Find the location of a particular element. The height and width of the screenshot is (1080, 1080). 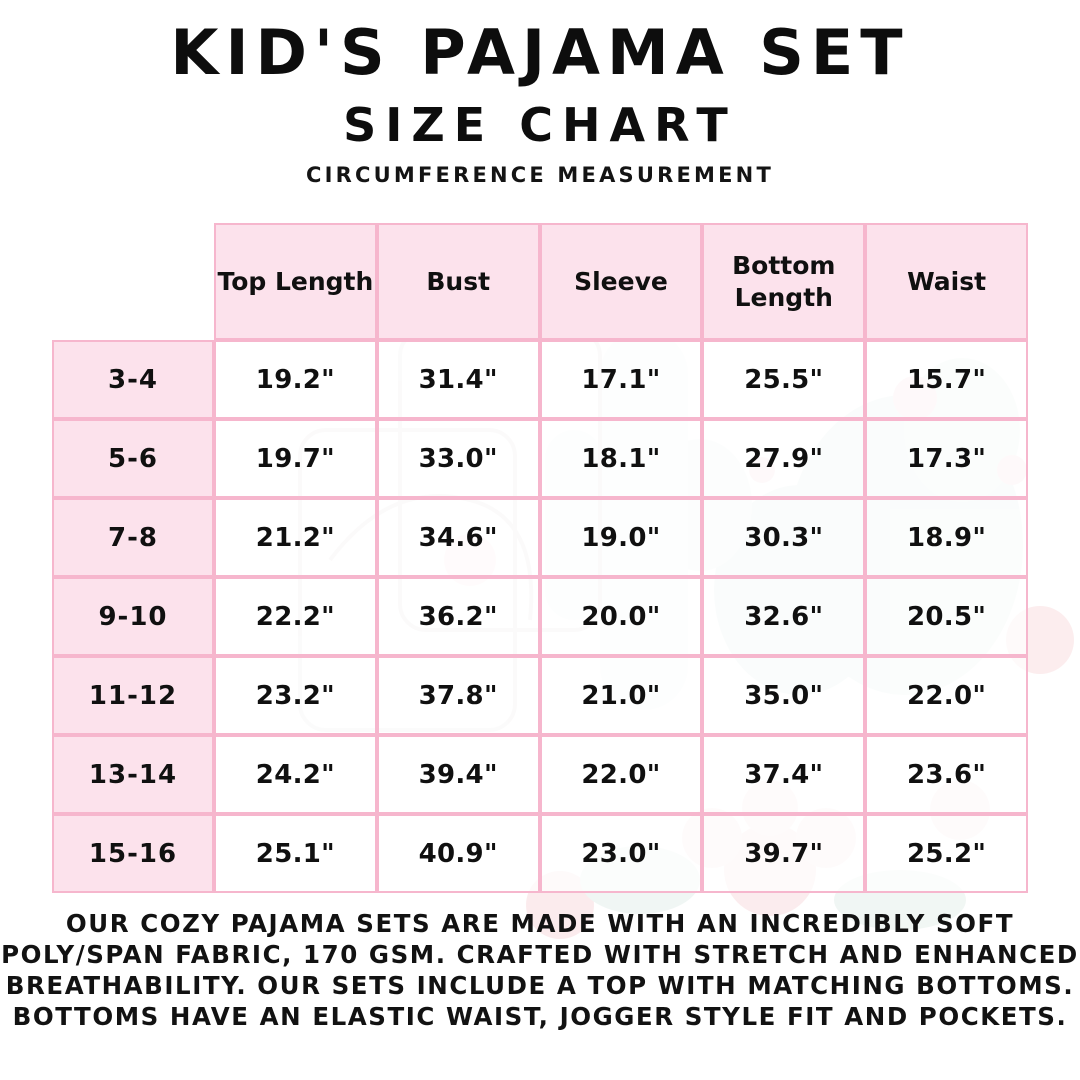

table-row: 7-8 21.2" 34.6" 19.0" 30.3" 18.9" is located at coordinates (540, 537).